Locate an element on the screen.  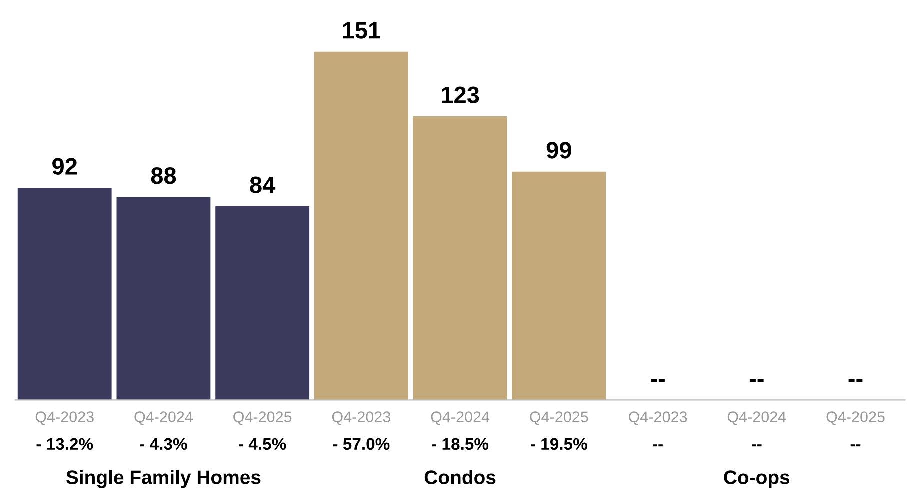
data-label: 84 is located at coordinates (263, 185).